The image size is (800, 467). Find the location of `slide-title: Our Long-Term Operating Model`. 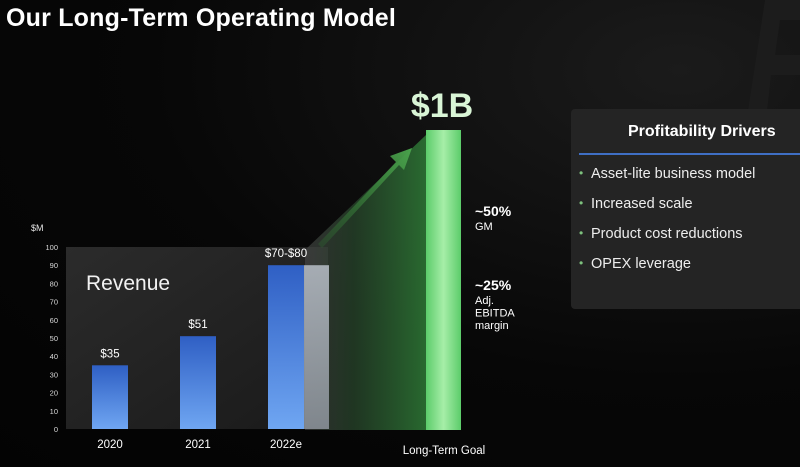

slide-title: Our Long-Term Operating Model is located at coordinates (201, 18).